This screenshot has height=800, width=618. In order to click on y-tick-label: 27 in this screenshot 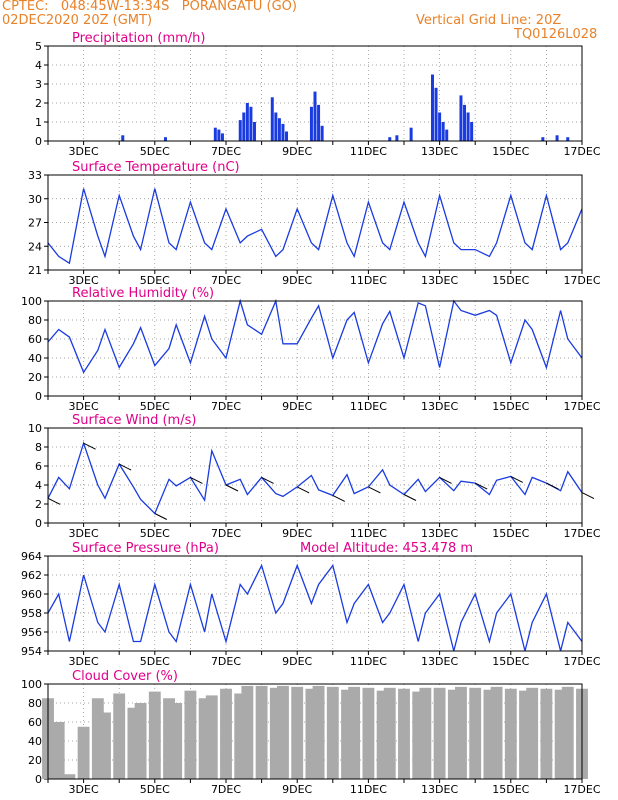, I will do `click(35, 223)`.